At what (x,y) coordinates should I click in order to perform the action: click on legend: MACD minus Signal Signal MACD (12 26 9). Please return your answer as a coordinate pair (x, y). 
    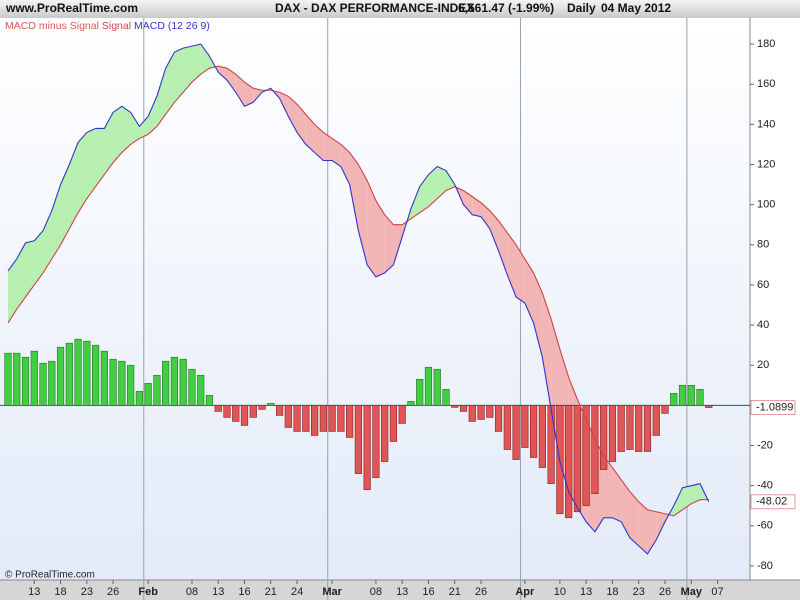
    Looking at the image, I should click on (107, 26).